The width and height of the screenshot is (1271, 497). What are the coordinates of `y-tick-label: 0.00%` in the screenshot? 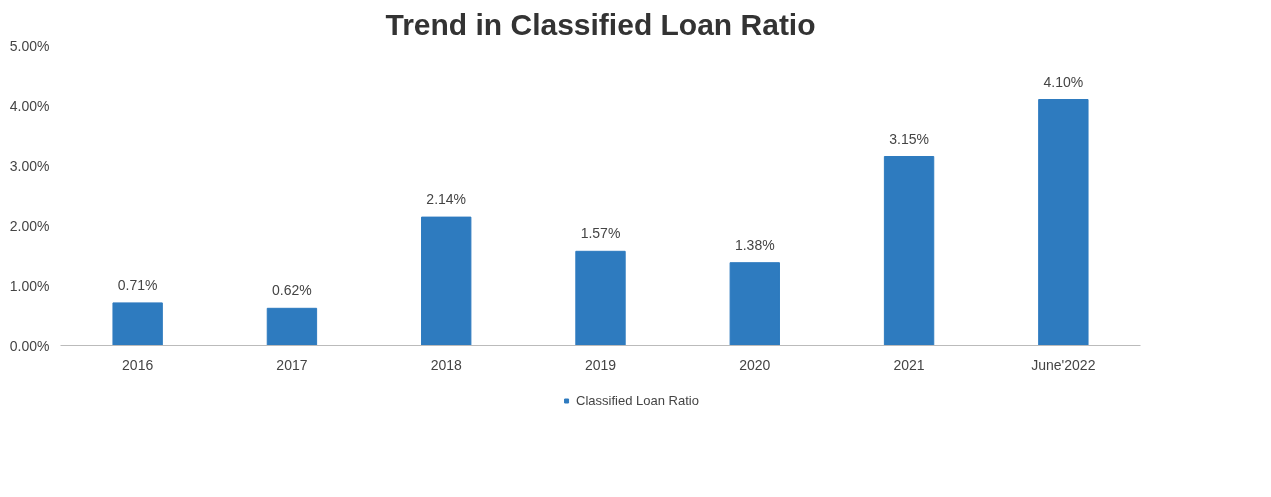 It's located at (29, 345).